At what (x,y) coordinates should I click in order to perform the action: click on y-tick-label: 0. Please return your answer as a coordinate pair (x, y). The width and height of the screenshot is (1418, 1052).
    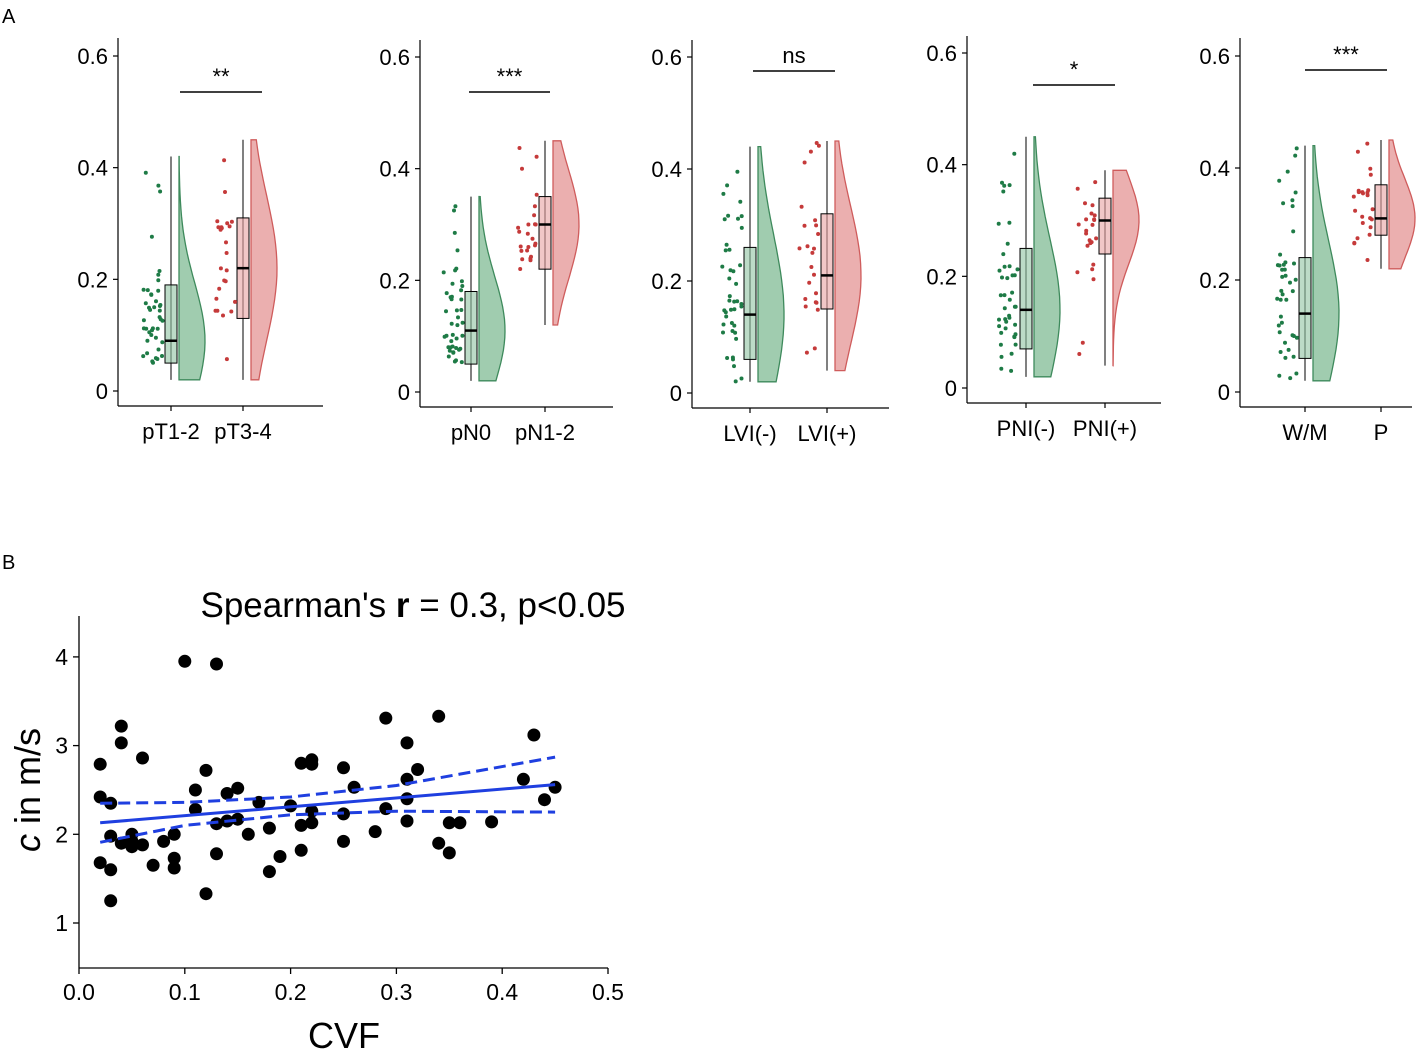
    Looking at the image, I should click on (102, 391).